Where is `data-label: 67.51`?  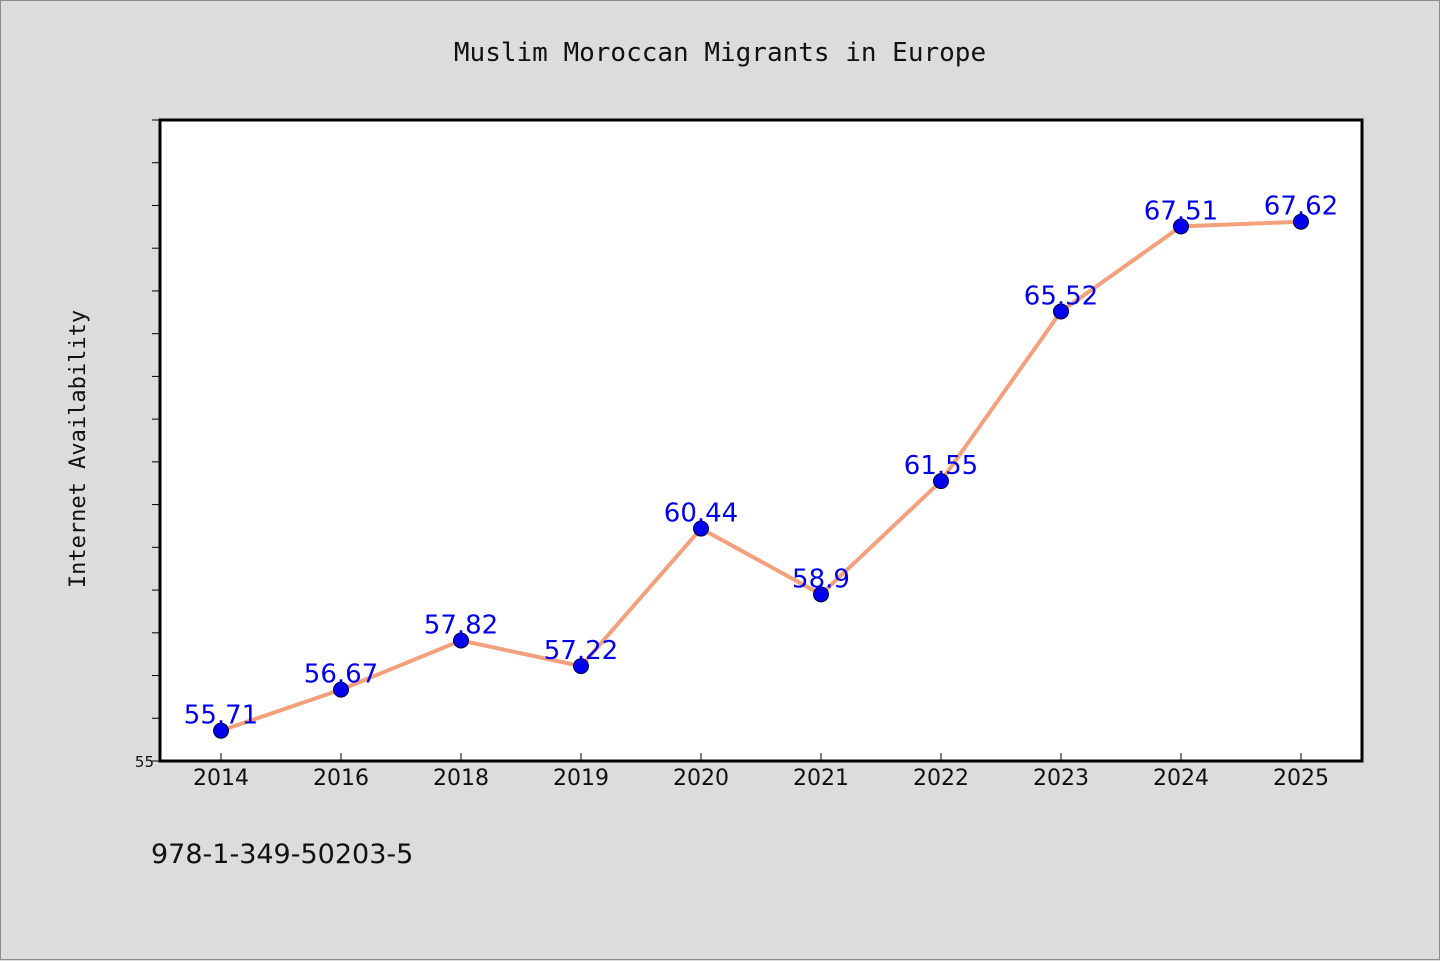
data-label: 67.51 is located at coordinates (1181, 211).